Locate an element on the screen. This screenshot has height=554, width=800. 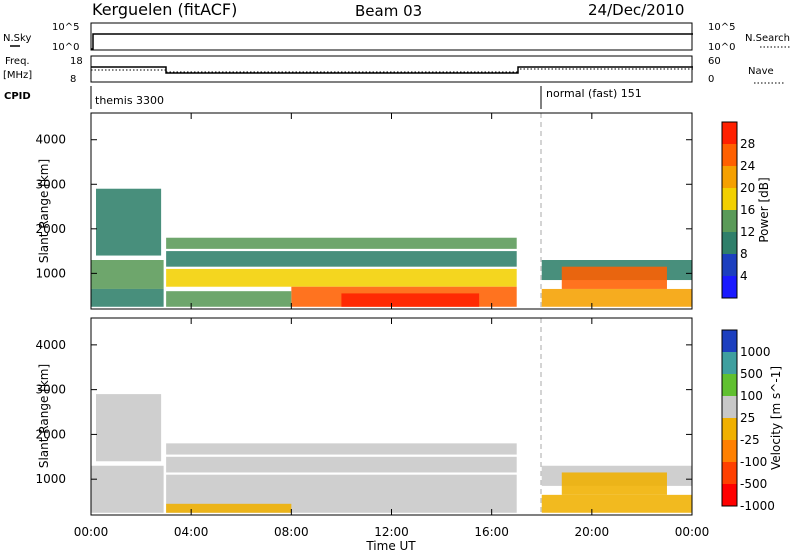
nave-tick-top: 60 is located at coordinates (714, 61).